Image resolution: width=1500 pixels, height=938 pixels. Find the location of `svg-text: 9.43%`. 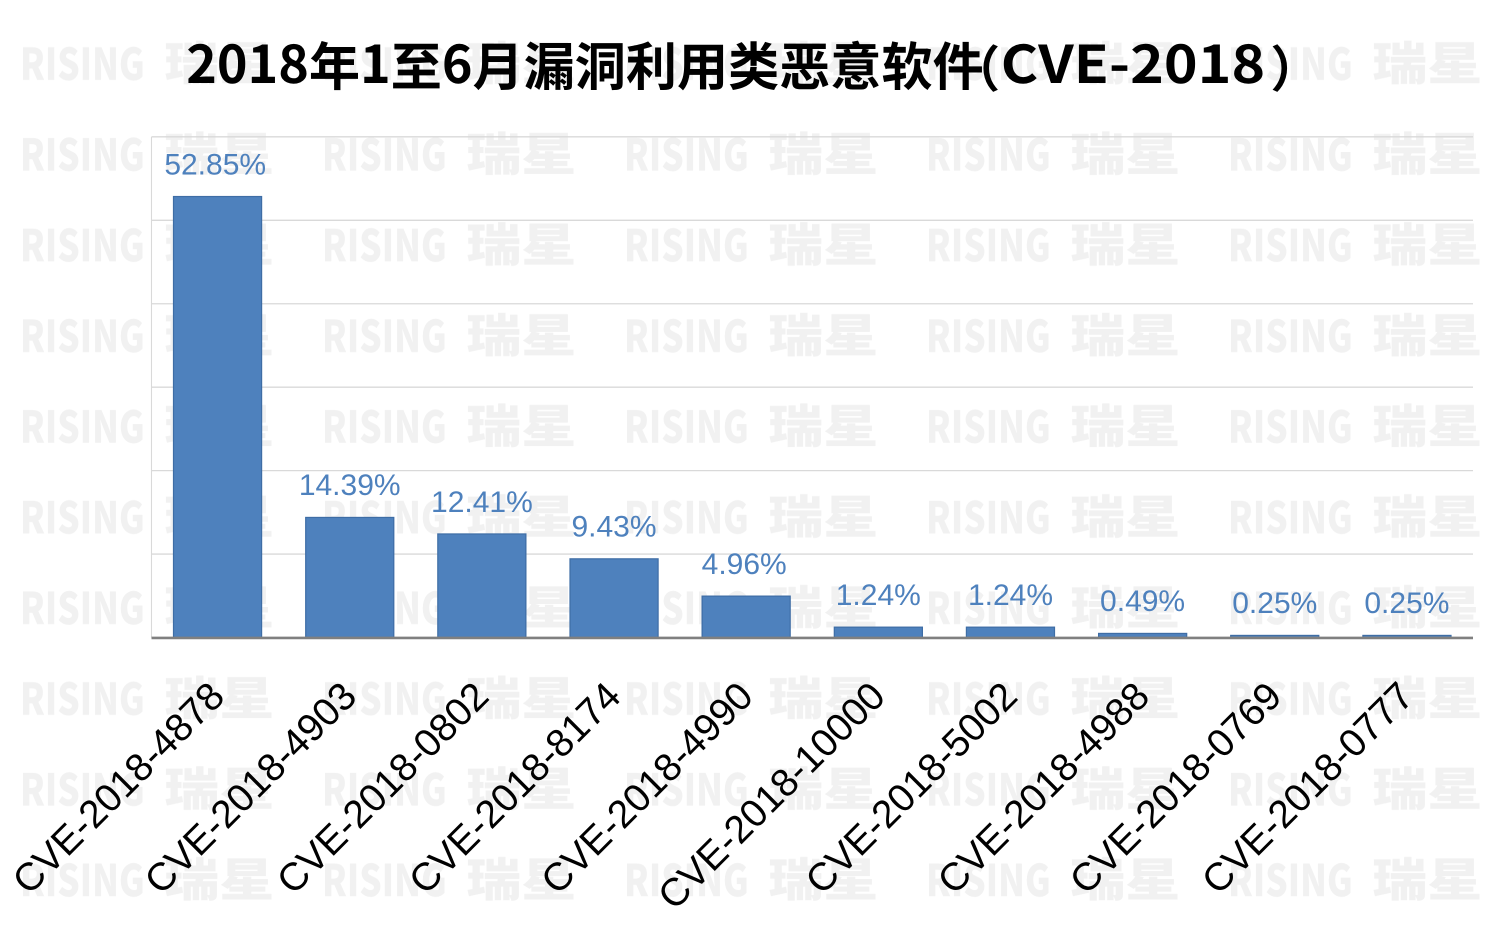

svg-text: 9.43% is located at coordinates (613, 527).